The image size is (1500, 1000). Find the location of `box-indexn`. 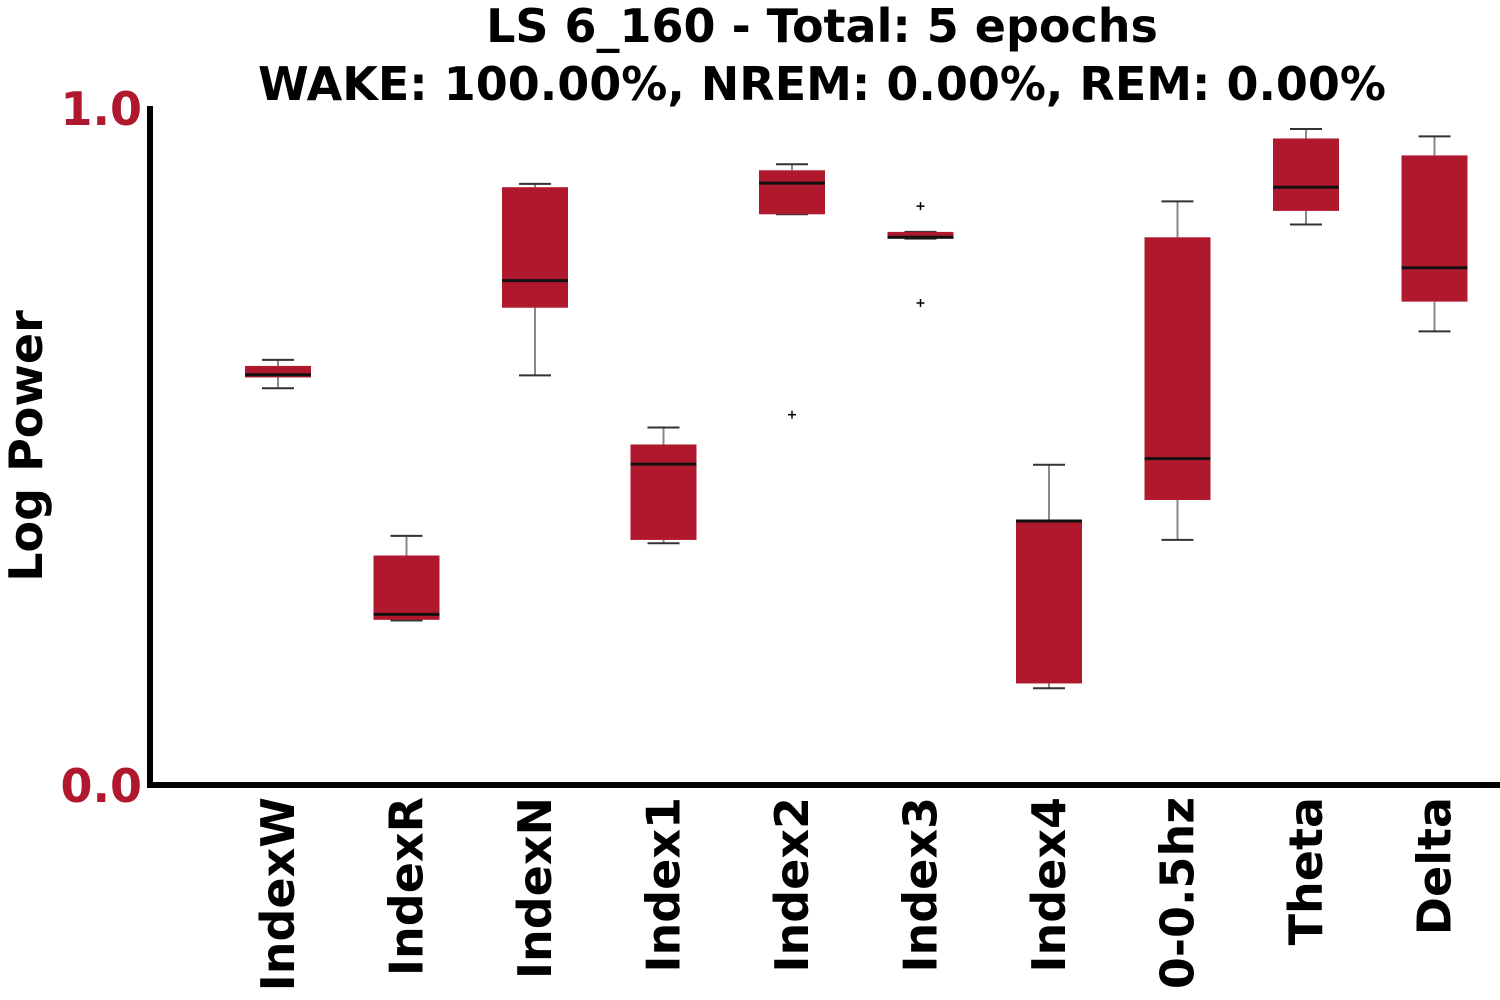

box-indexn is located at coordinates (535, 279).